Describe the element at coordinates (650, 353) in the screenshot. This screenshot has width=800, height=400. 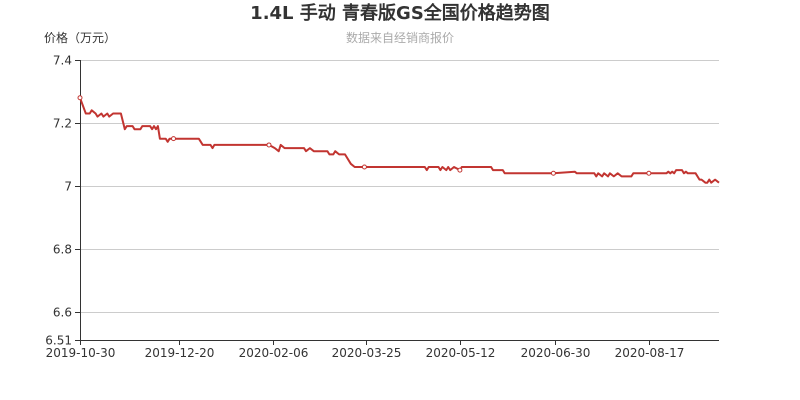
I see `x-tick-label: 2020-08-17` at that location.